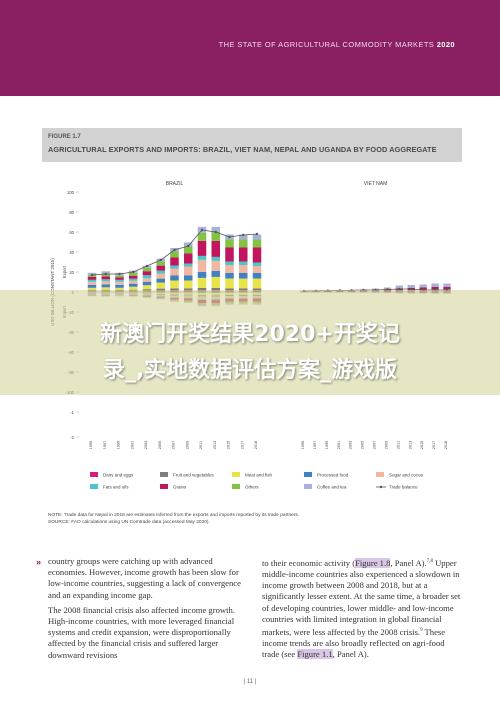  Describe the element at coordinates (201, 445) in the screenshot. I see `x-tick-label: 2011` at that location.